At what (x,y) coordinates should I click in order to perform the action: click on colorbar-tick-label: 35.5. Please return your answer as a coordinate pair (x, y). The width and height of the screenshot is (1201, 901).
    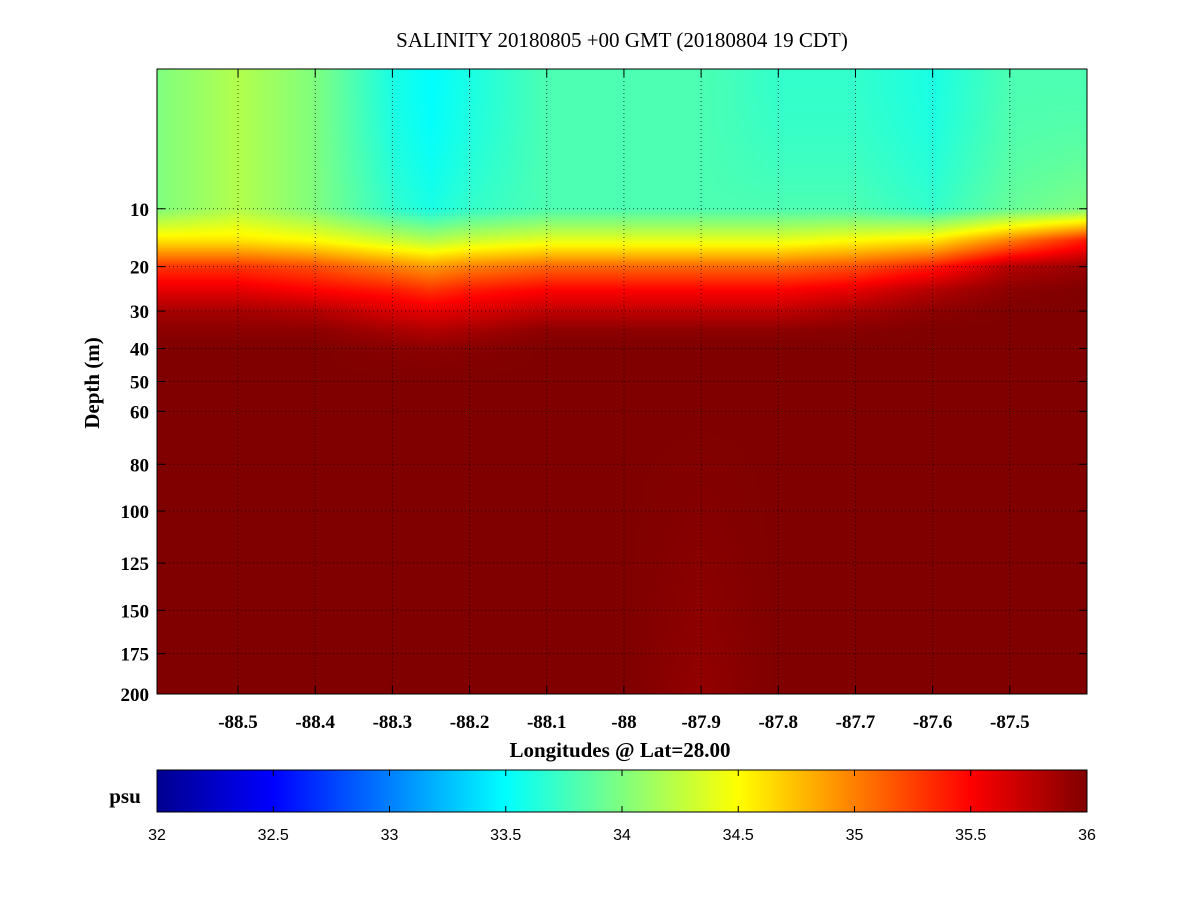
    Looking at the image, I should click on (970, 835).